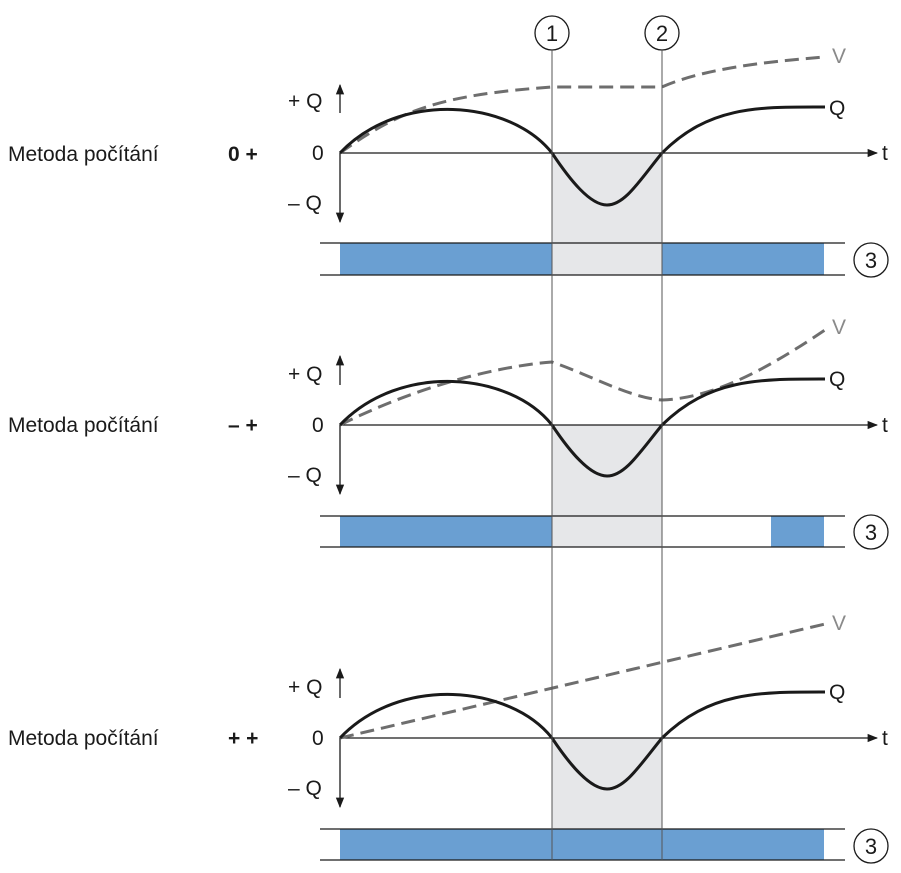 The width and height of the screenshot is (901, 873). I want to click on method-title: Metoda počítání + +, so click(133, 738).